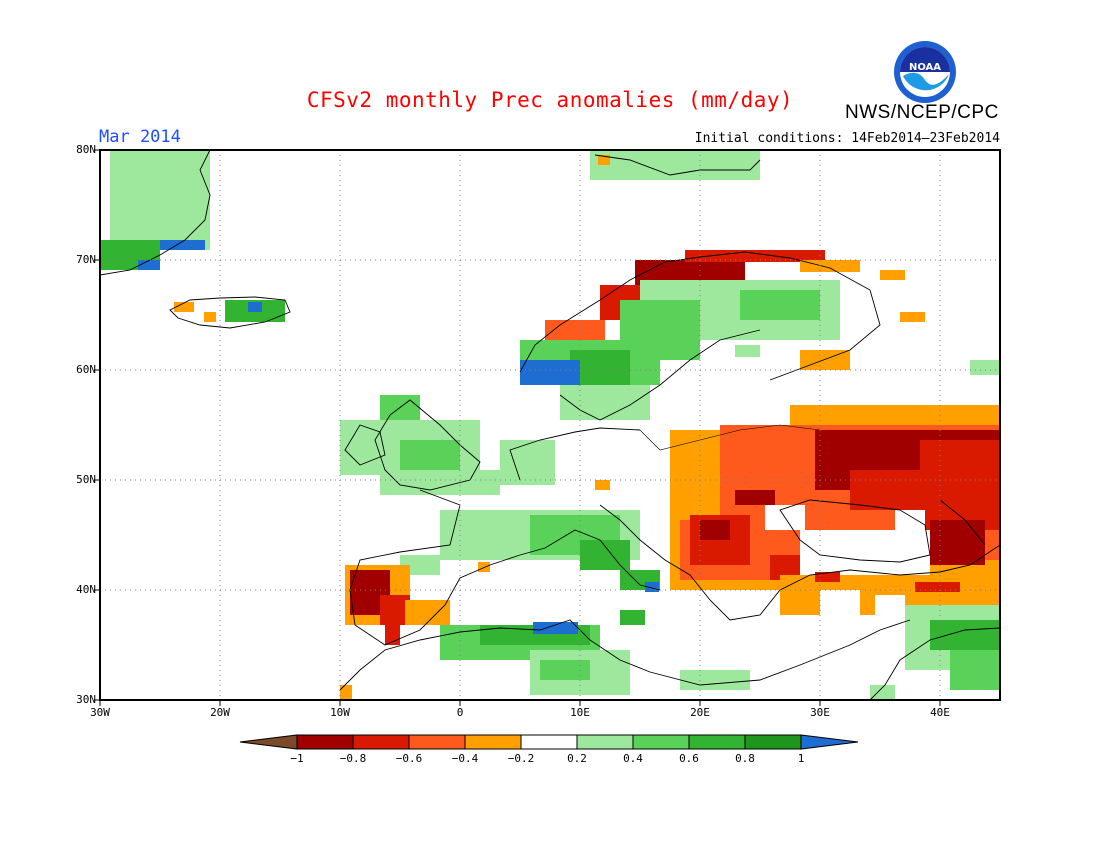 Image resolution: width=1100 pixels, height=850 pixels. I want to click on colorbar, so click(549, 742).